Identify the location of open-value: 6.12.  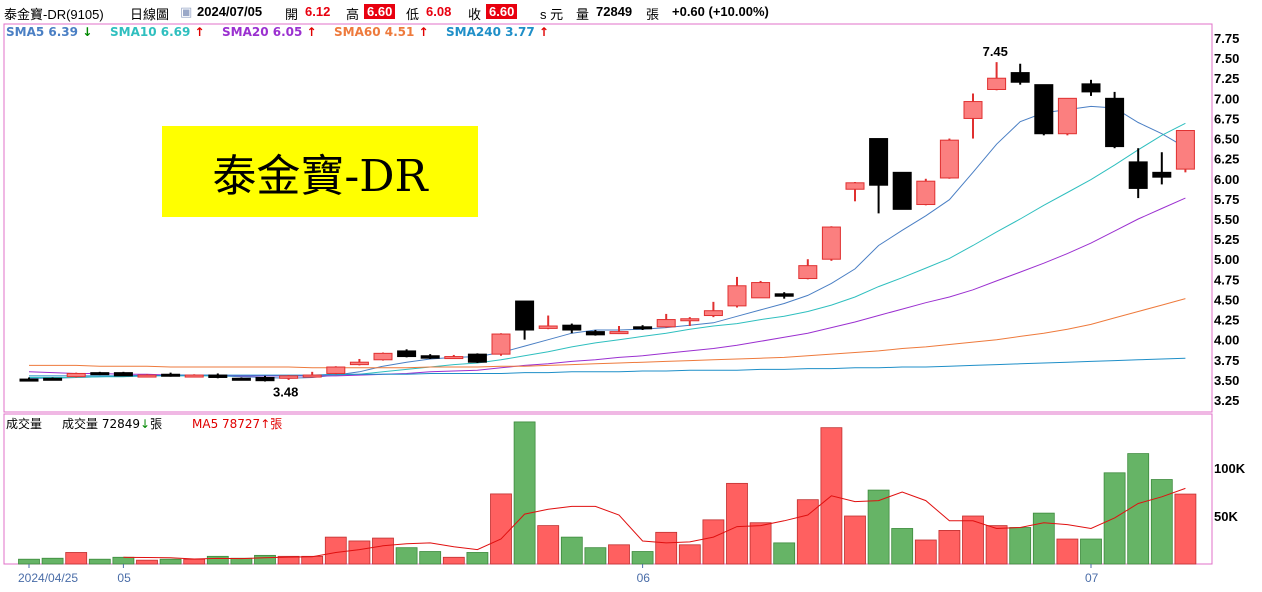
(318, 11).